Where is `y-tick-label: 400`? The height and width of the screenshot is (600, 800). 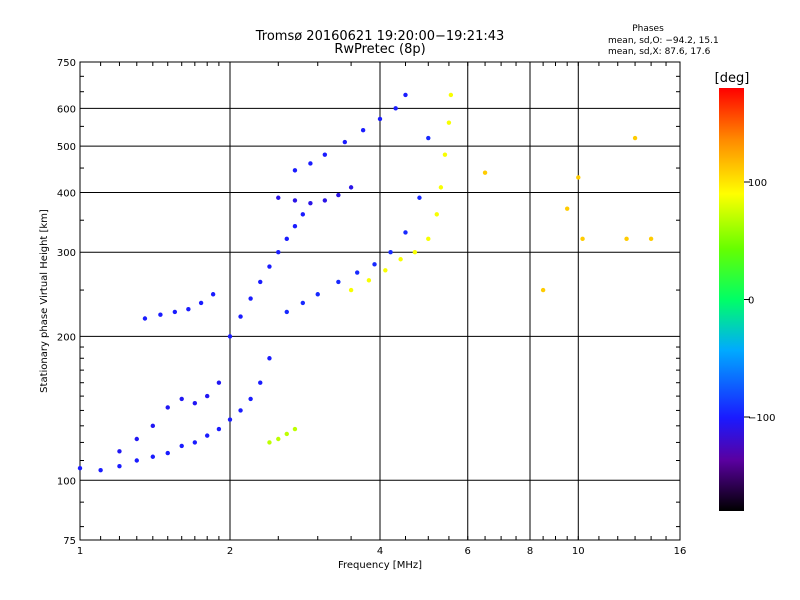
y-tick-label: 400 is located at coordinates (66, 193).